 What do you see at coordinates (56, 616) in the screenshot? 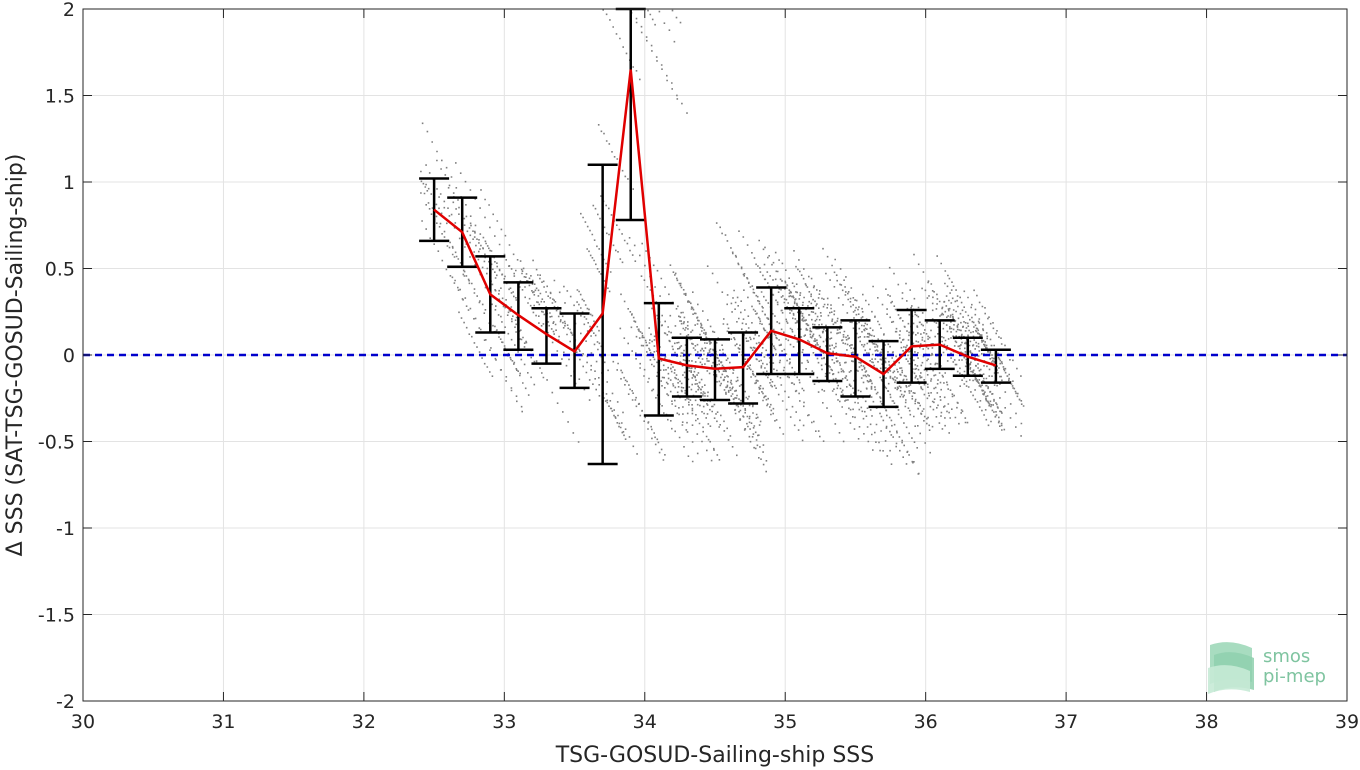
I see `y-tick-label: -1.5` at bounding box center [56, 616].